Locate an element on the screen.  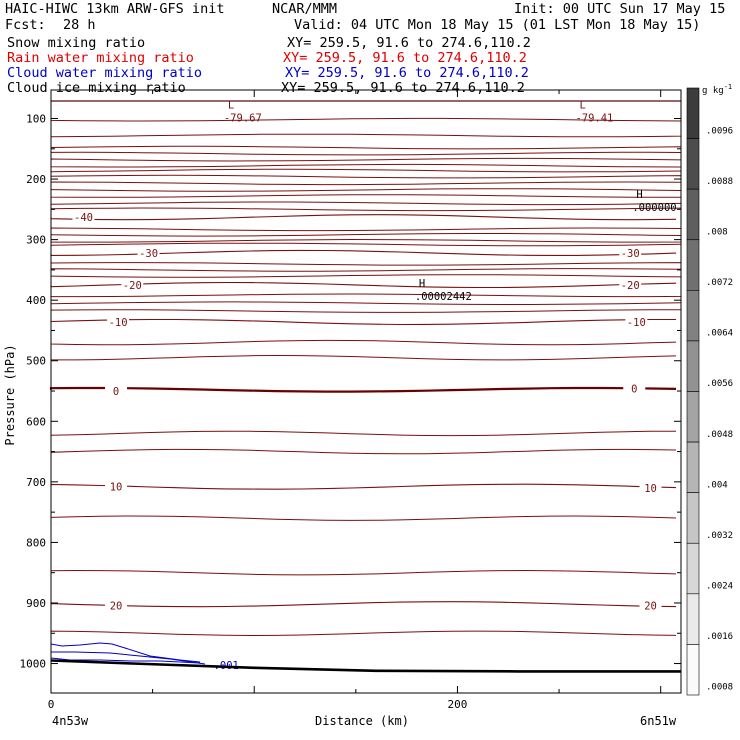
contour-label: -20 is located at coordinates (630, 286).